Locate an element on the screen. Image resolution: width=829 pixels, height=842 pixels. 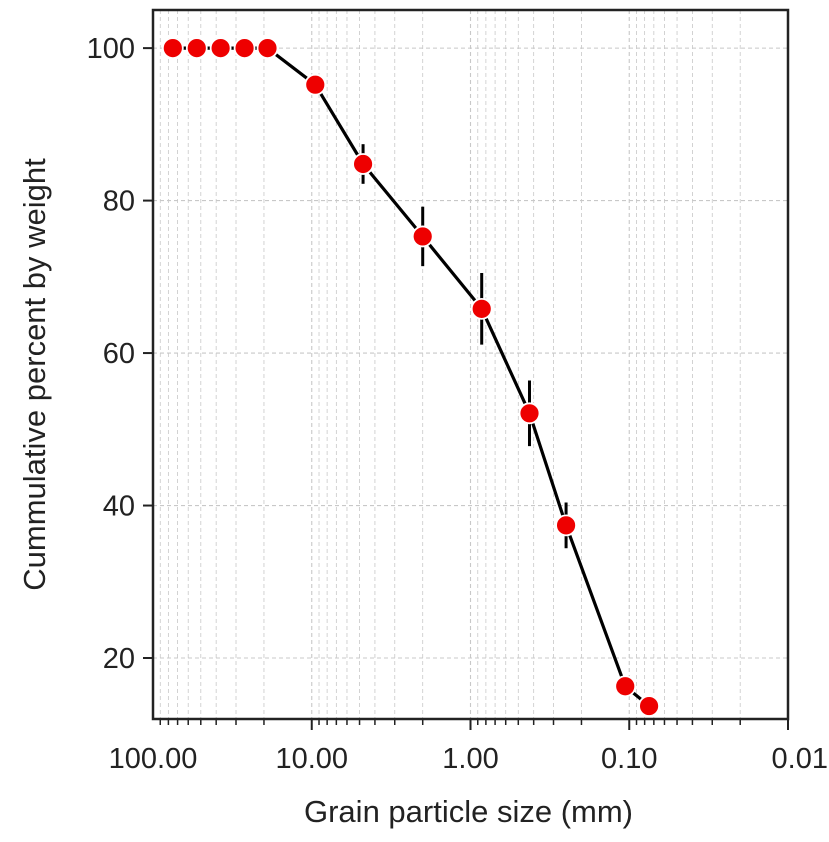
x-tick-label: 0.10 is located at coordinates (629, 759).